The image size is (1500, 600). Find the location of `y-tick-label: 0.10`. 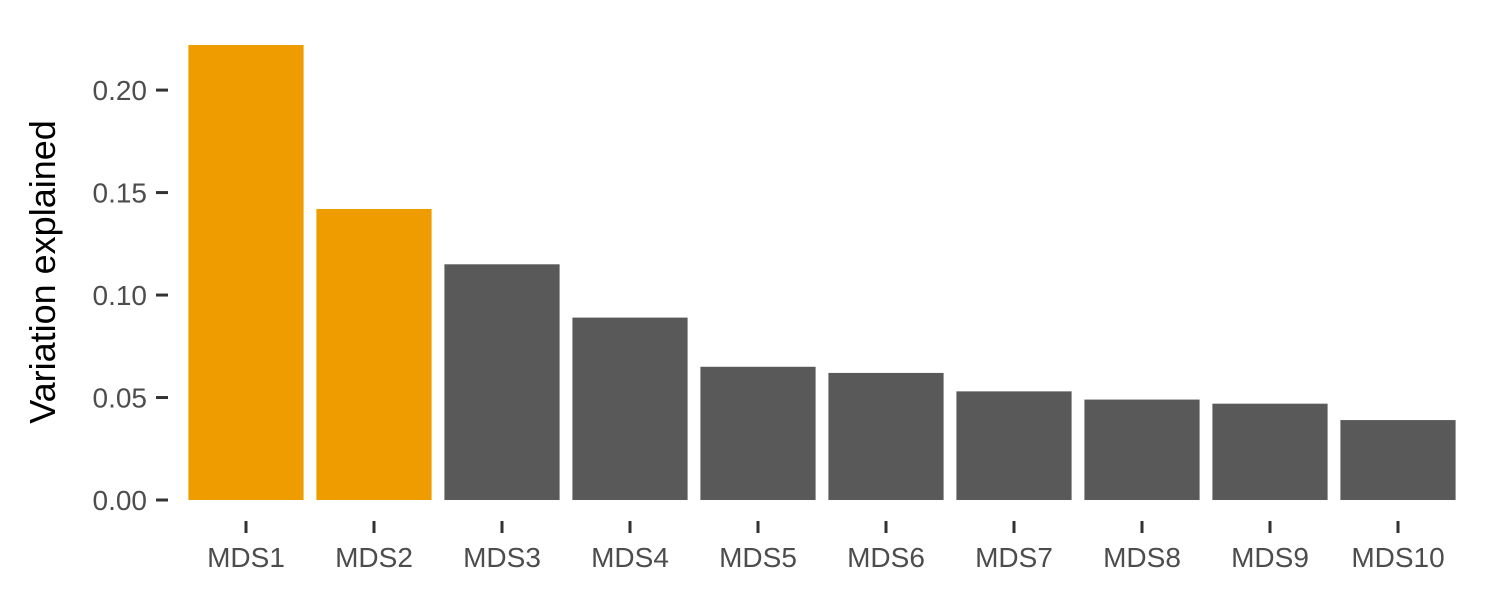

y-tick-label: 0.10 is located at coordinates (120, 295).